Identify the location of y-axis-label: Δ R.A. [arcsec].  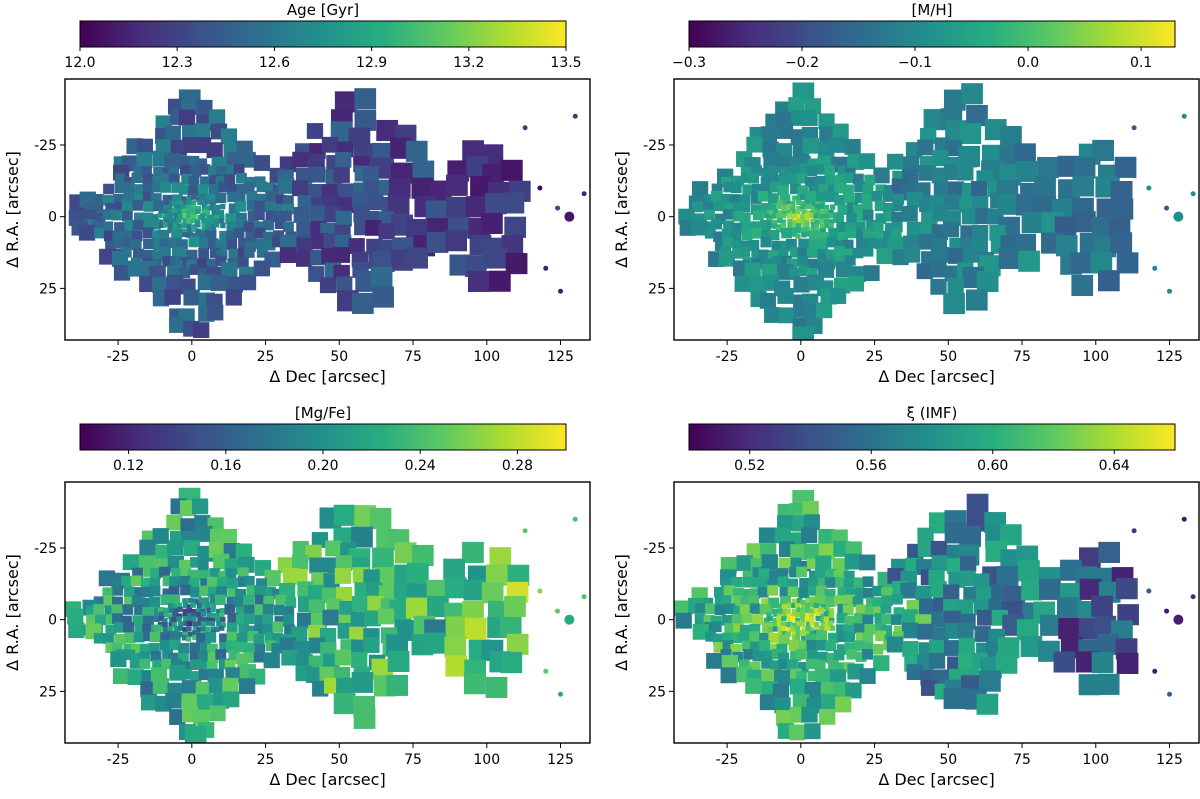
(12, 209).